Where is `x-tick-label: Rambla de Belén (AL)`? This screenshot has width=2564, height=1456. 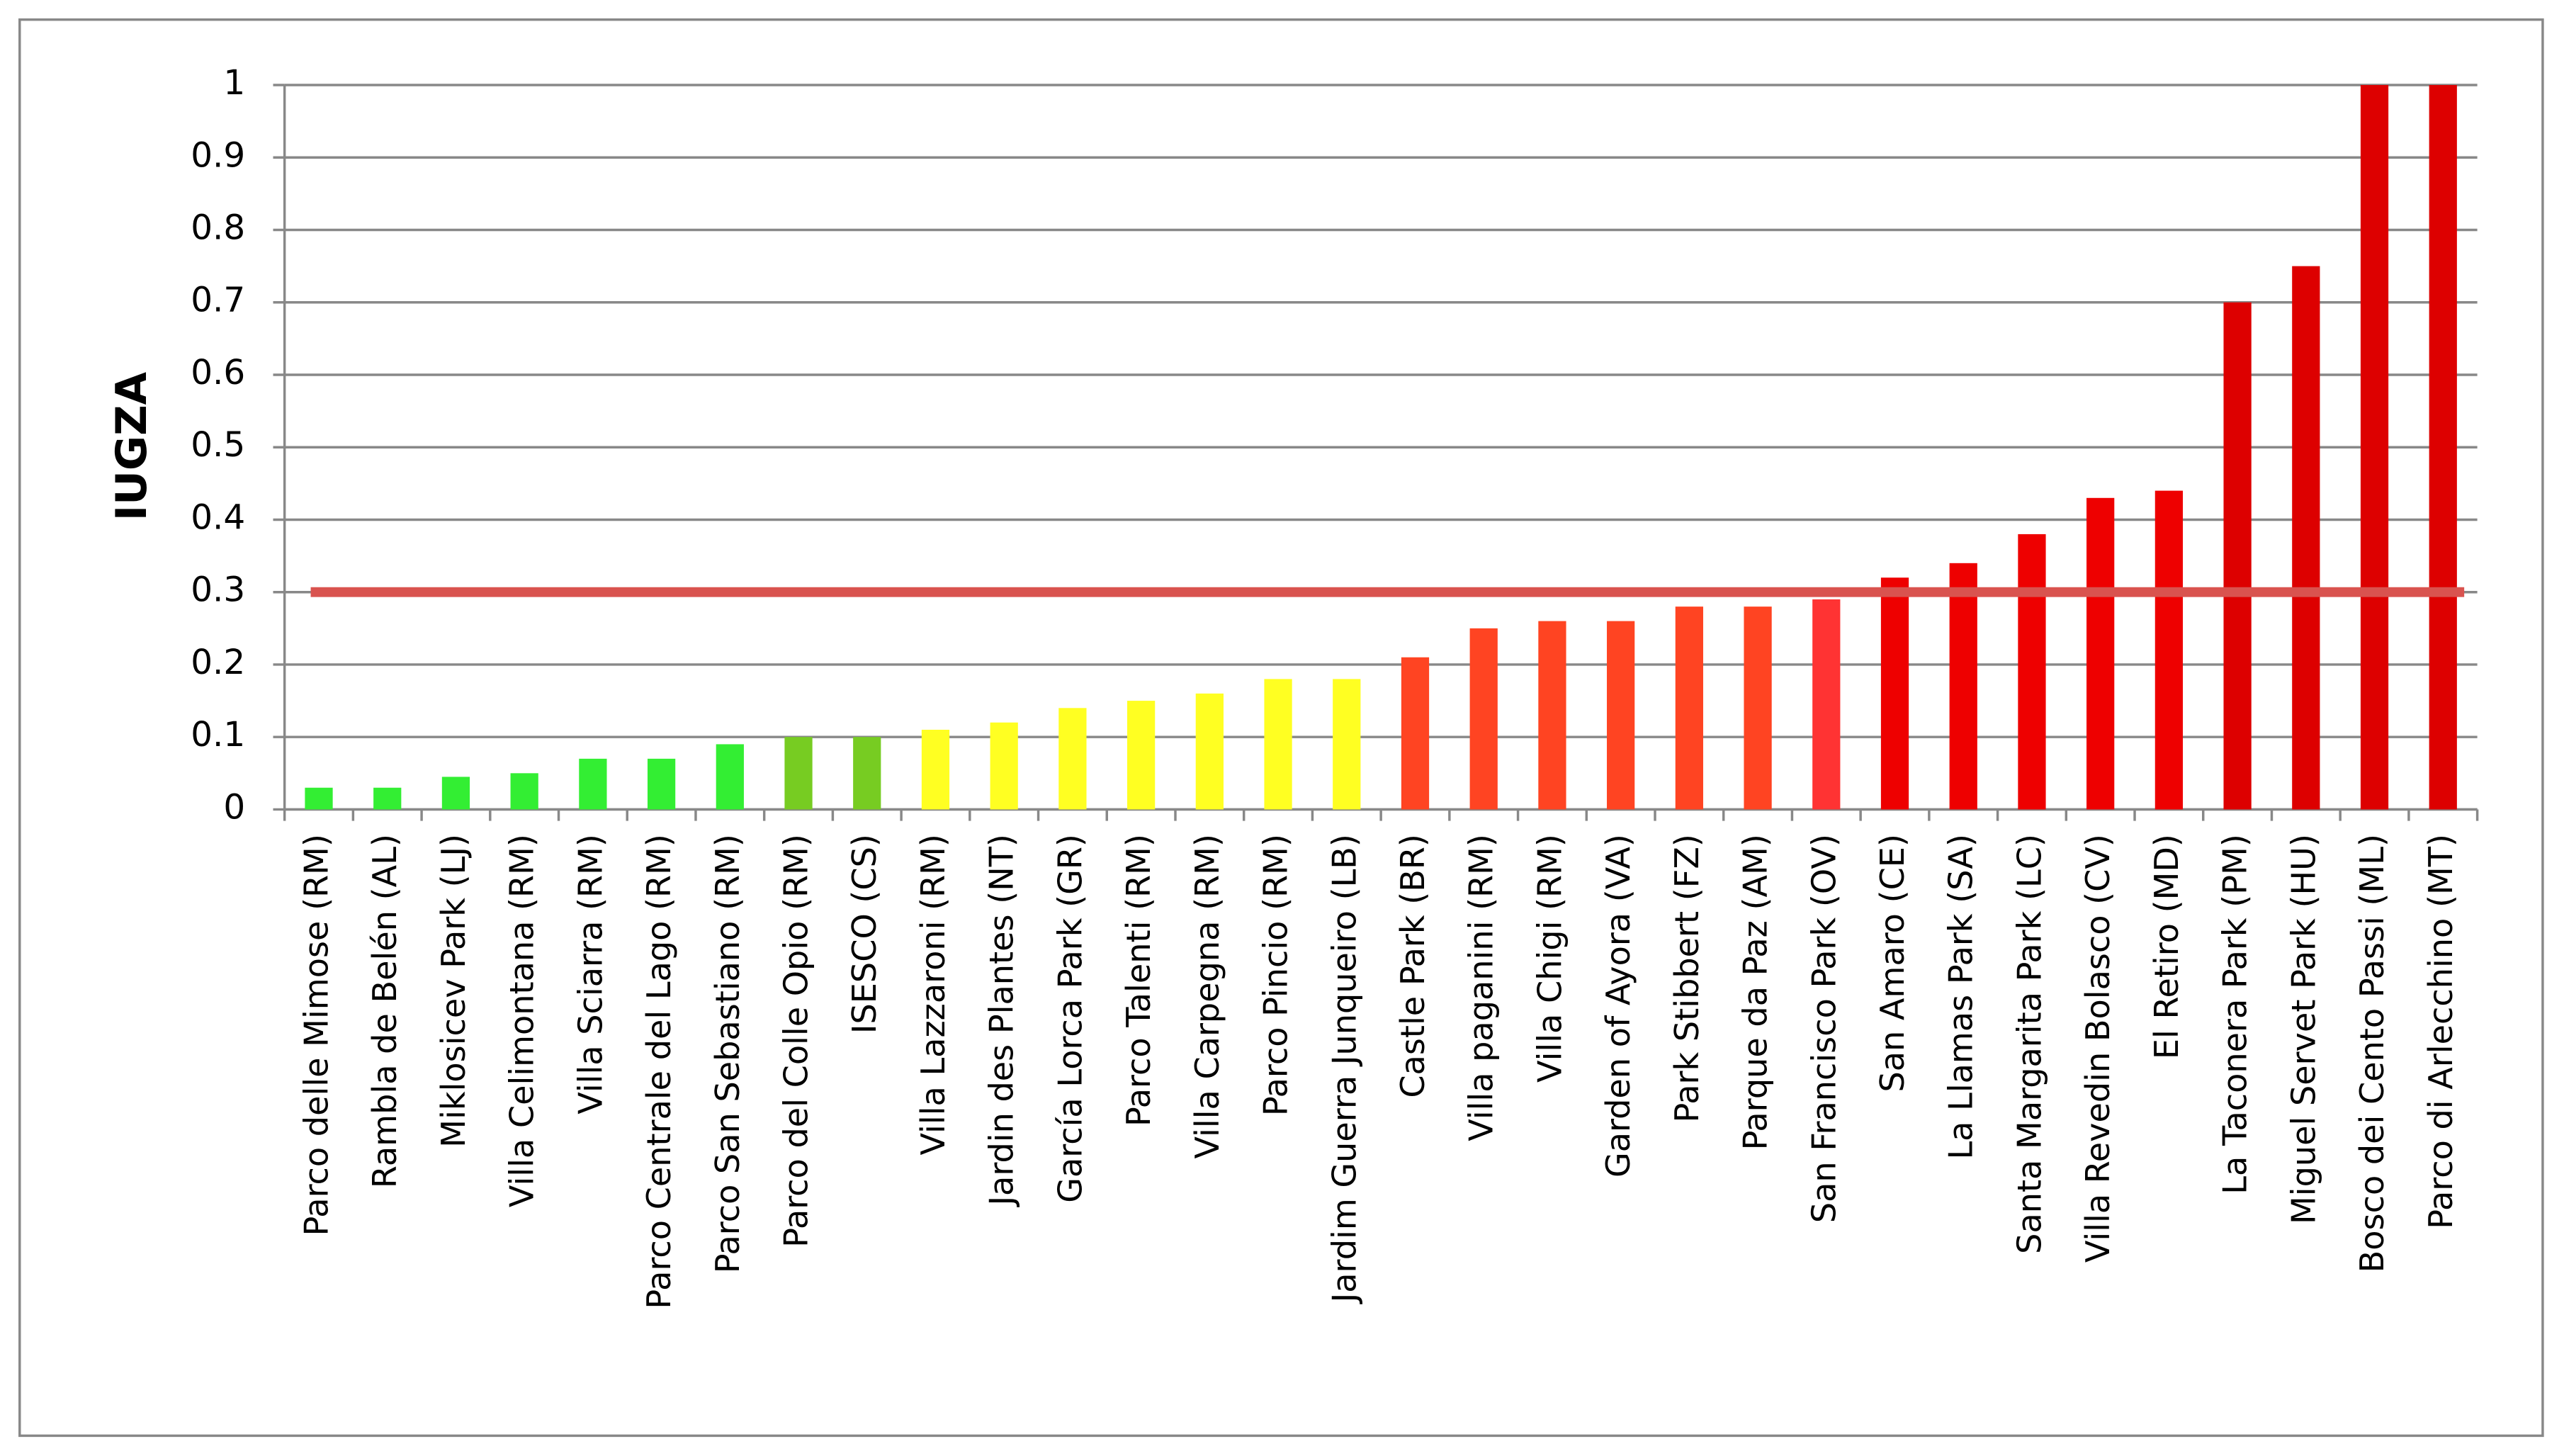
x-tick-label: Rambla de Belén (AL) is located at coordinates (385, 1011).